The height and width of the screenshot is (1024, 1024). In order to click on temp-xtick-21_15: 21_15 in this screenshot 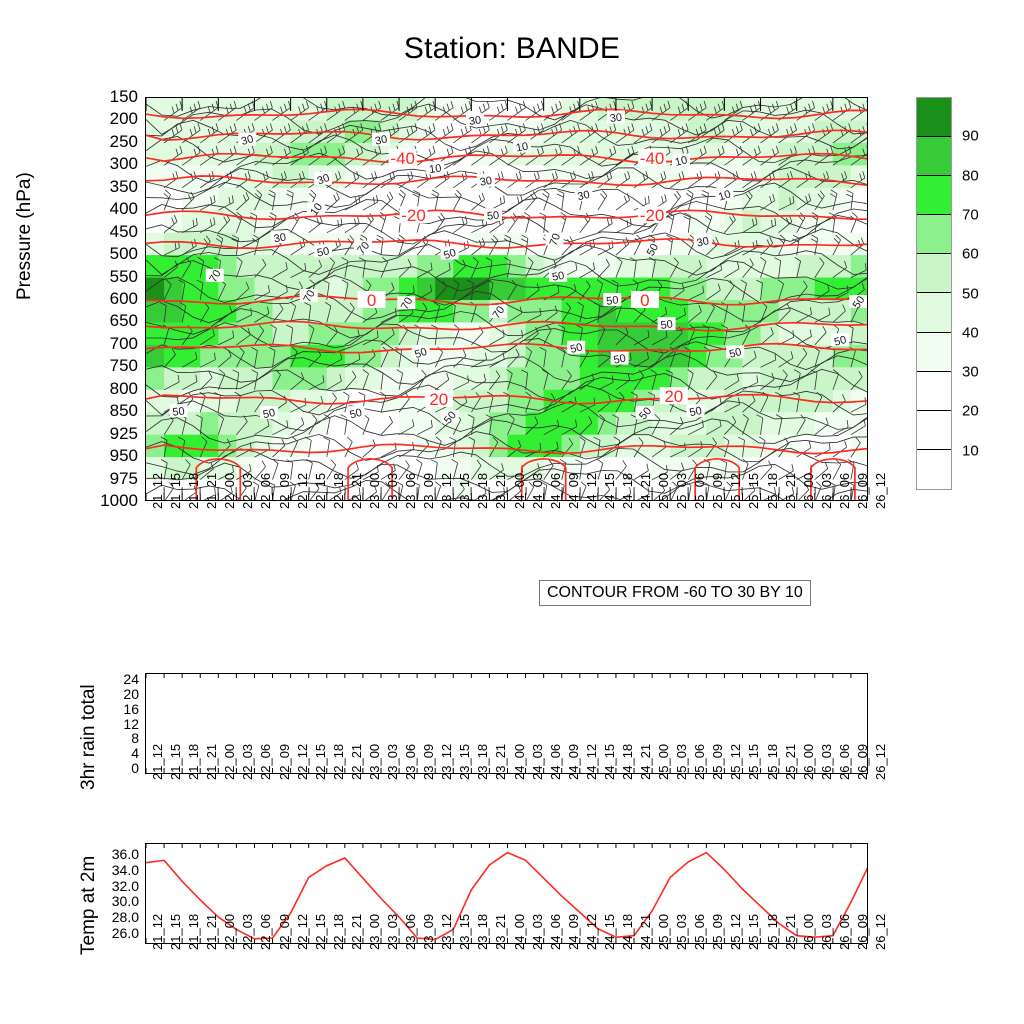, I will do `click(176, 931)`.